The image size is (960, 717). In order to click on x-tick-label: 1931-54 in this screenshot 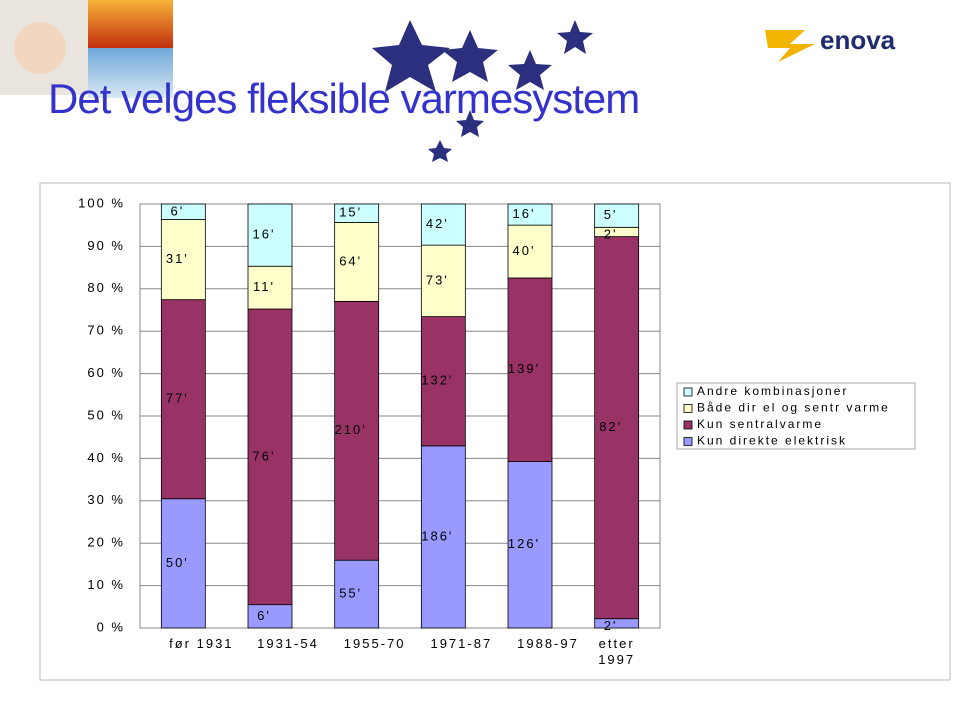, I will do `click(288, 643)`.